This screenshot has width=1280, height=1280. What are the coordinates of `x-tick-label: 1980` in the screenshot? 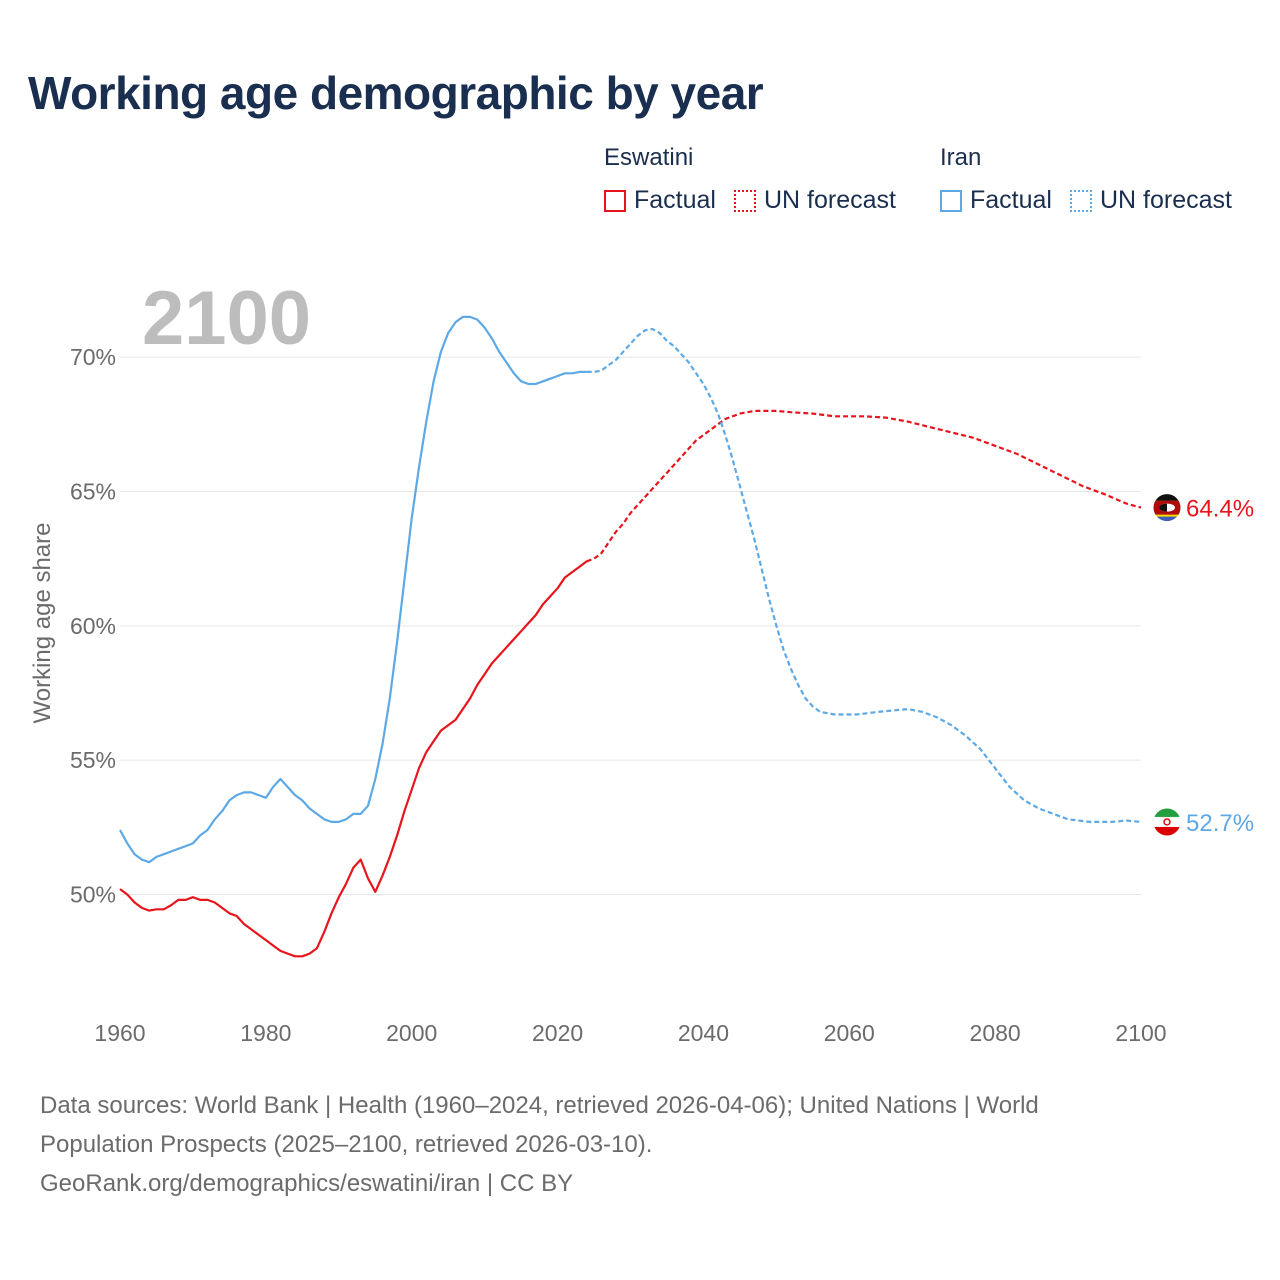 It's located at (265, 1033).